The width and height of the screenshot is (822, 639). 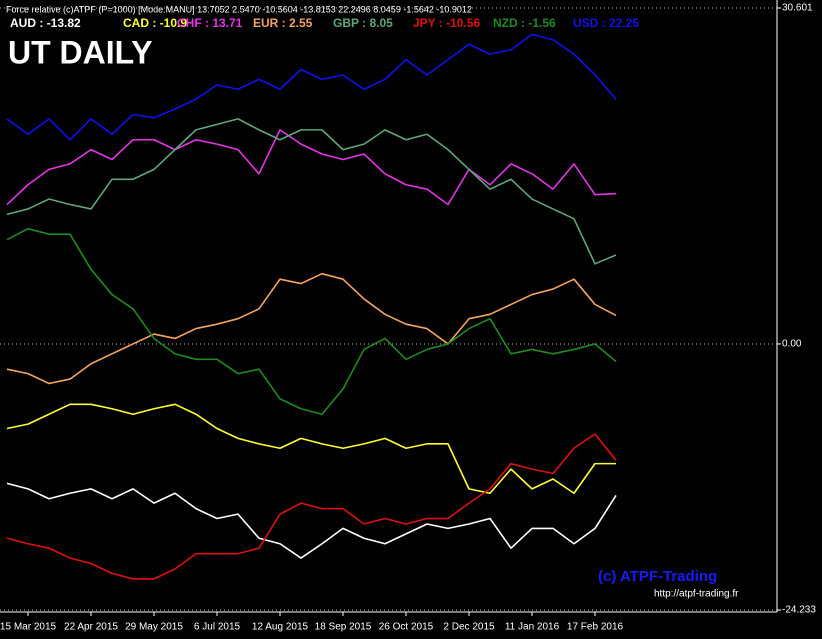 I want to click on x-tick-label: 29 May 2015, so click(x=154, y=627).